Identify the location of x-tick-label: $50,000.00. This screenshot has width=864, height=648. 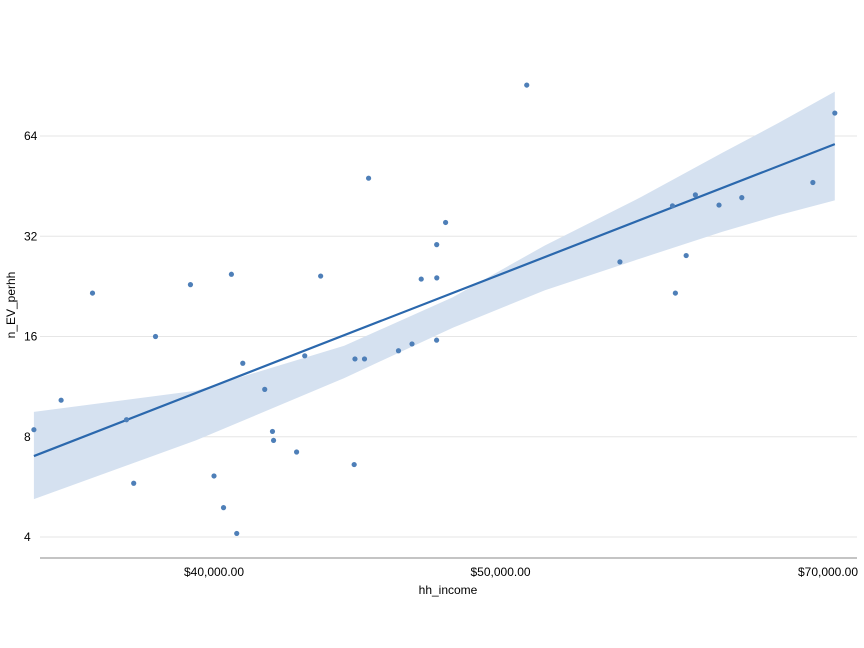
(501, 572).